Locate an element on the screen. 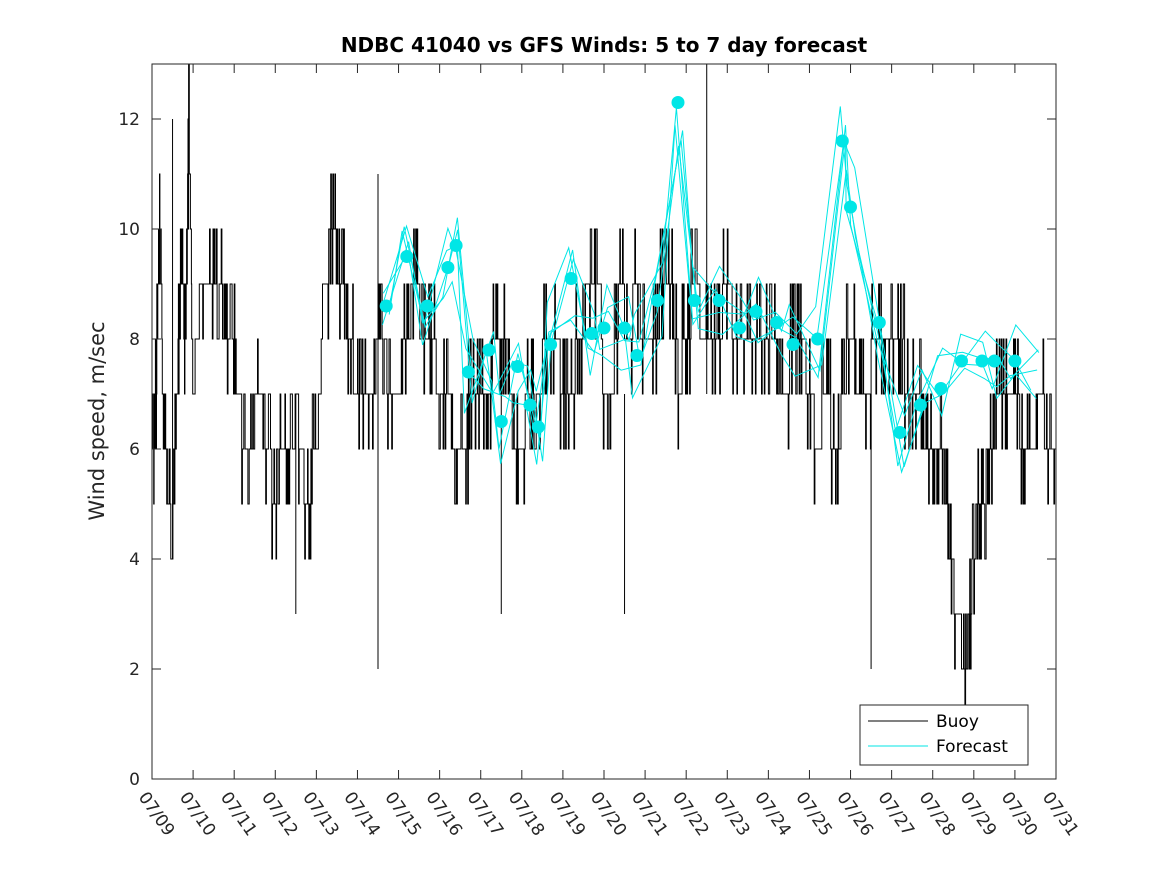  x-tick-label: 07/15 is located at coordinates (402, 814).